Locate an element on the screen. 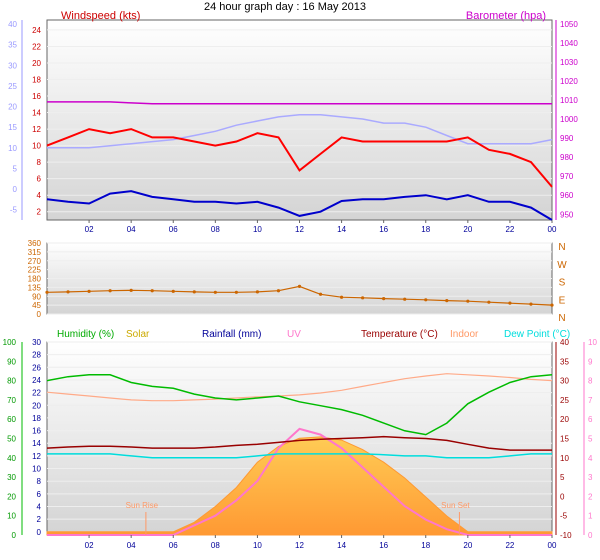 The width and height of the screenshot is (600, 560). outer-axis-tick-2: 5 is located at coordinates (15, 168).